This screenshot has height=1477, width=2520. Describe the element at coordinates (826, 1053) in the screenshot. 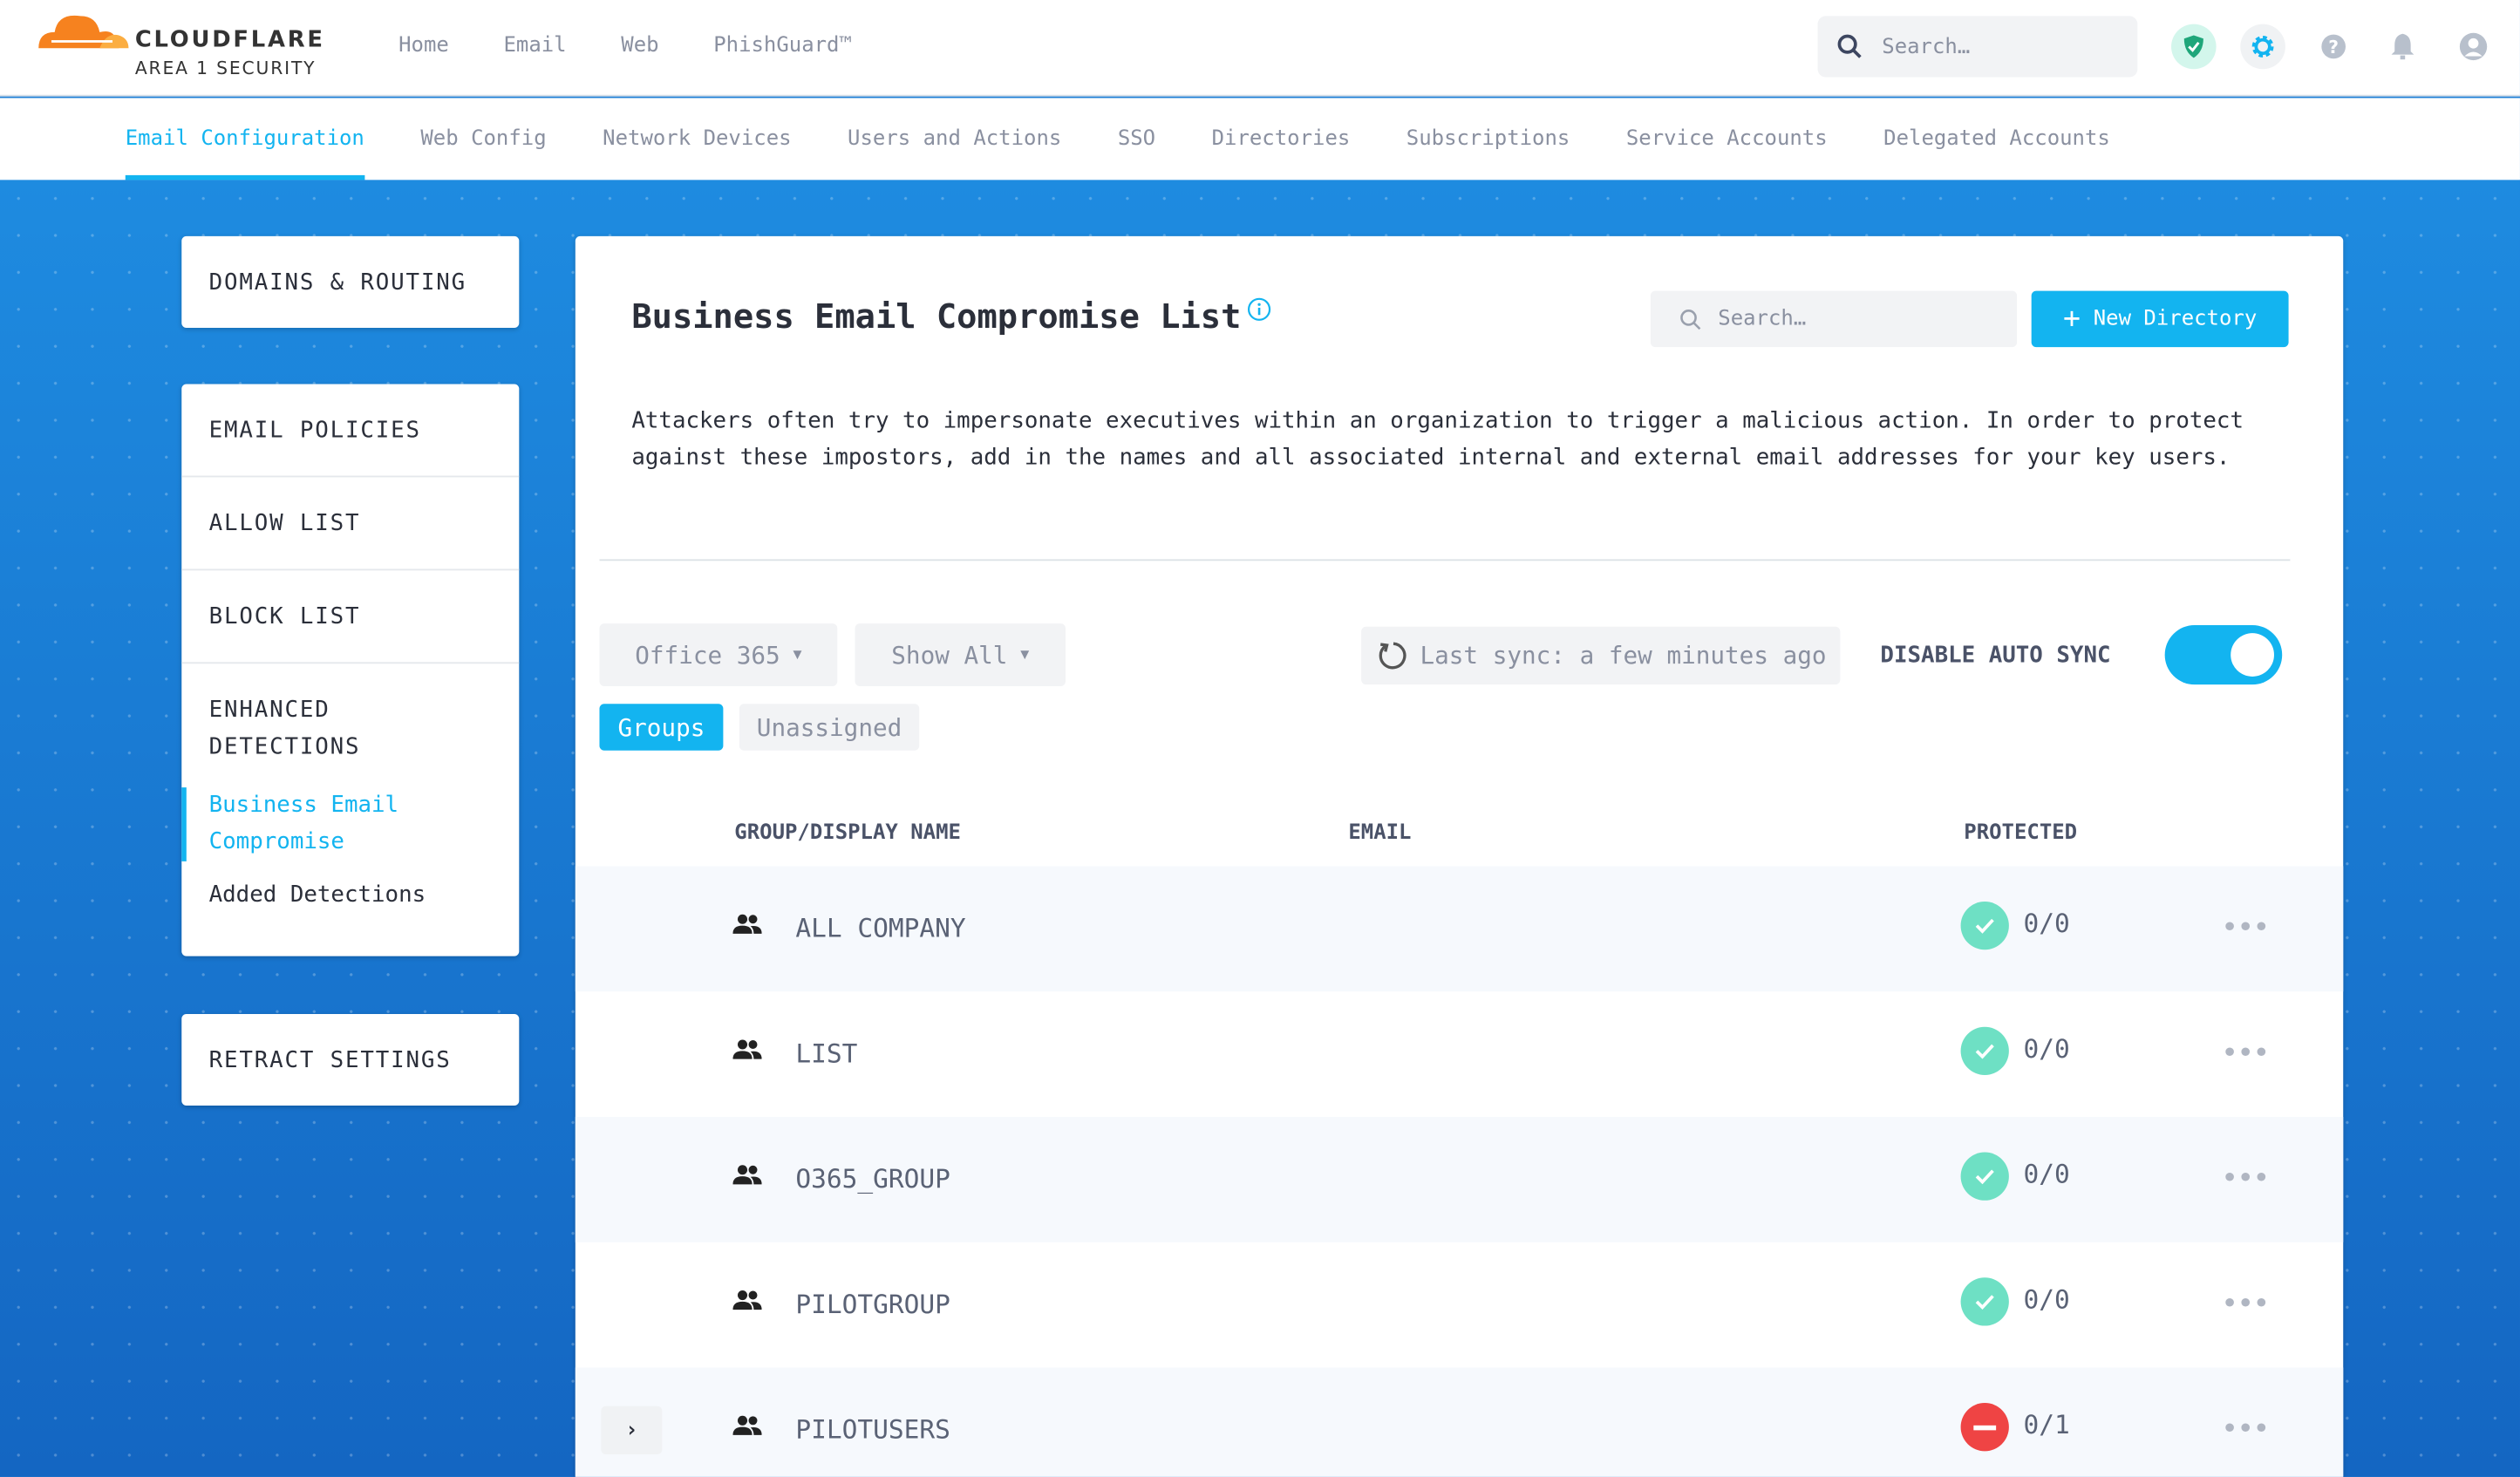

I see `group-name: LIST` at that location.